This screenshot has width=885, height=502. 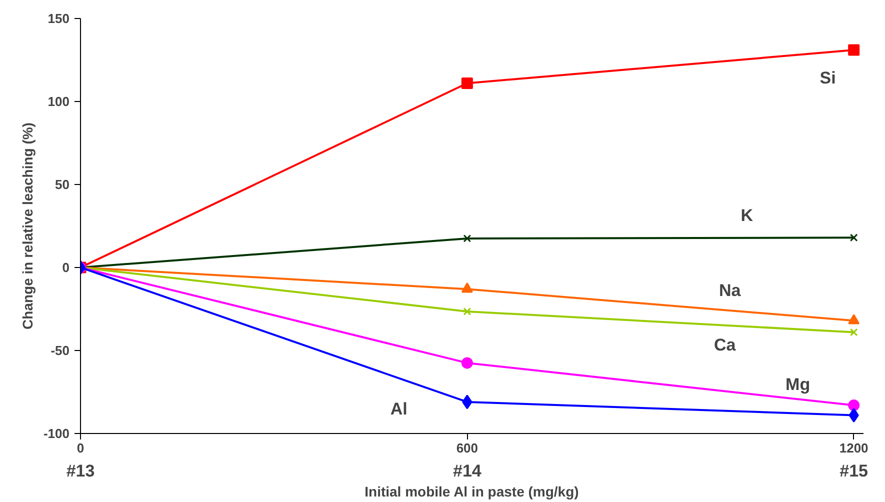 I want to click on y-tick-label: 0, so click(x=66, y=267).